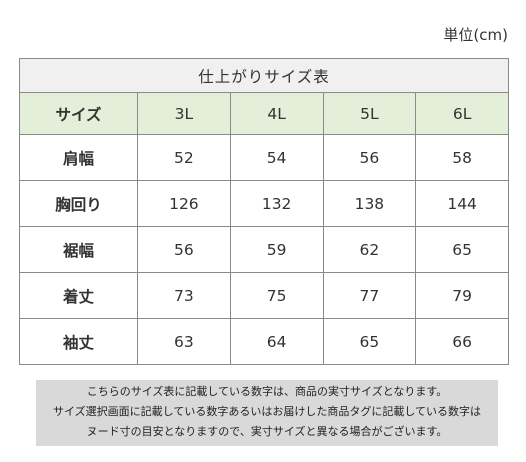 The height and width of the screenshot is (462, 526). What do you see at coordinates (276, 341) in the screenshot?
I see `table-cell: 64` at bounding box center [276, 341].